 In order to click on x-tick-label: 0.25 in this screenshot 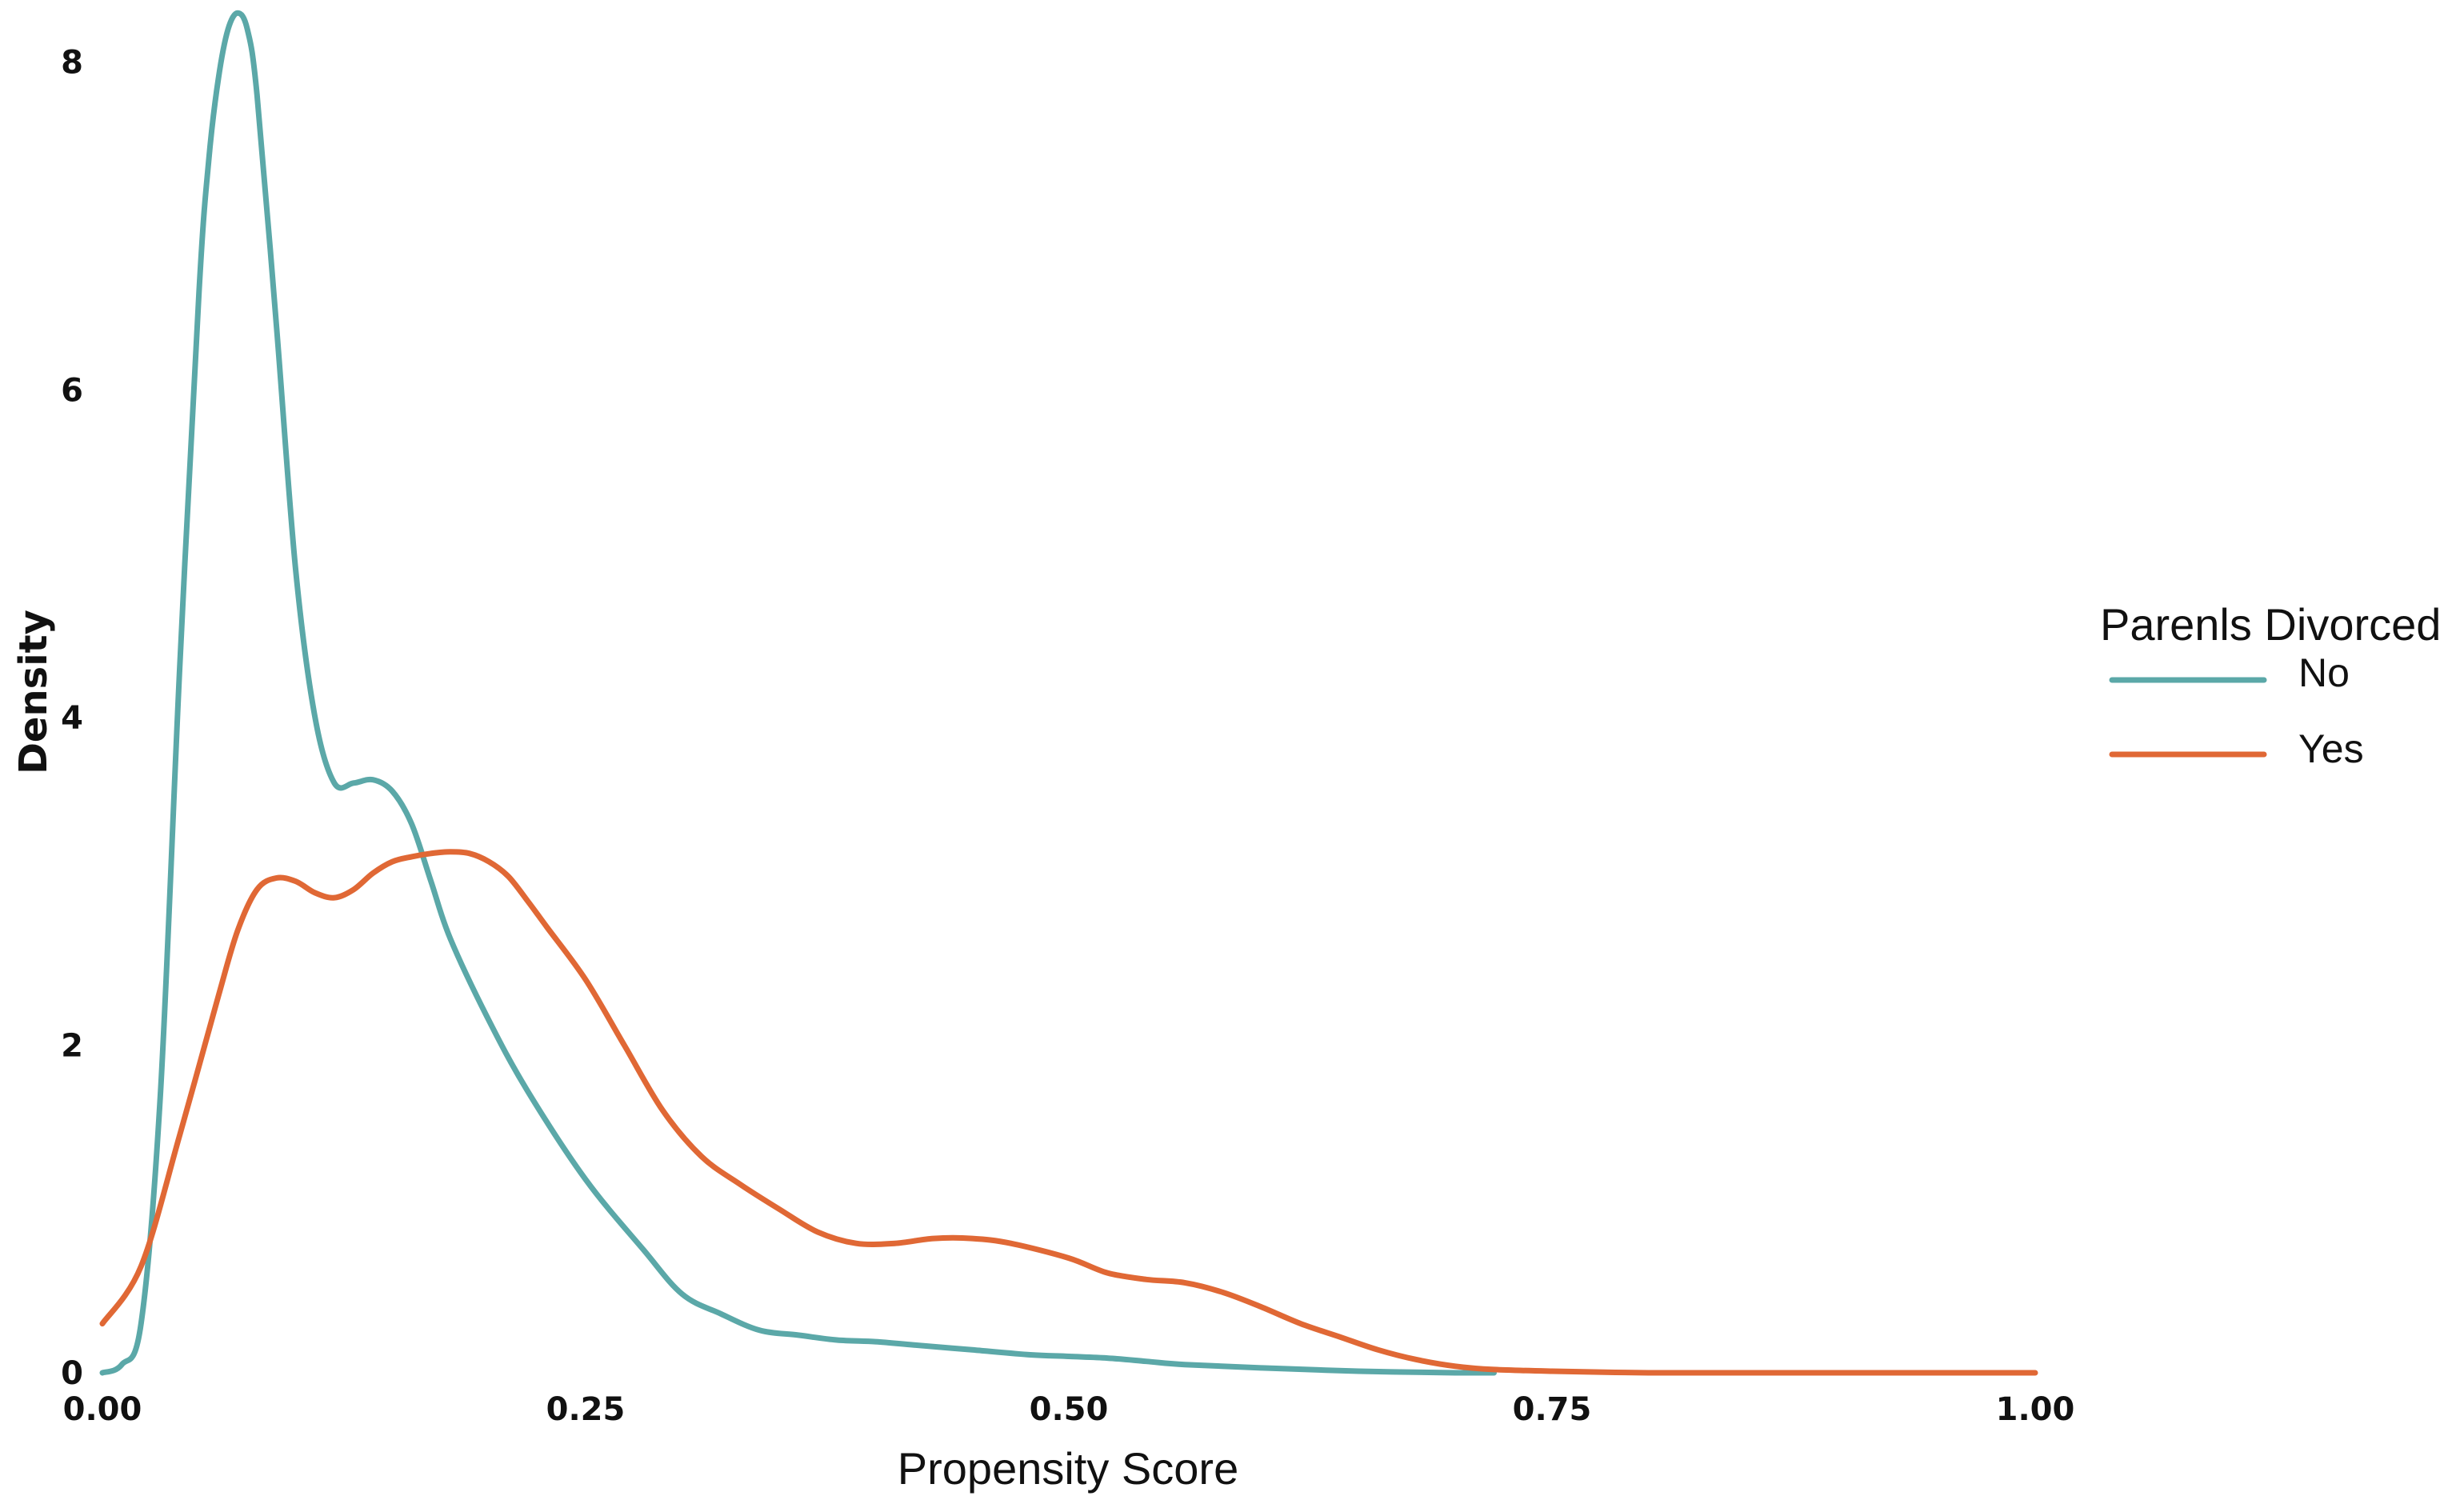, I will do `click(586, 1409)`.